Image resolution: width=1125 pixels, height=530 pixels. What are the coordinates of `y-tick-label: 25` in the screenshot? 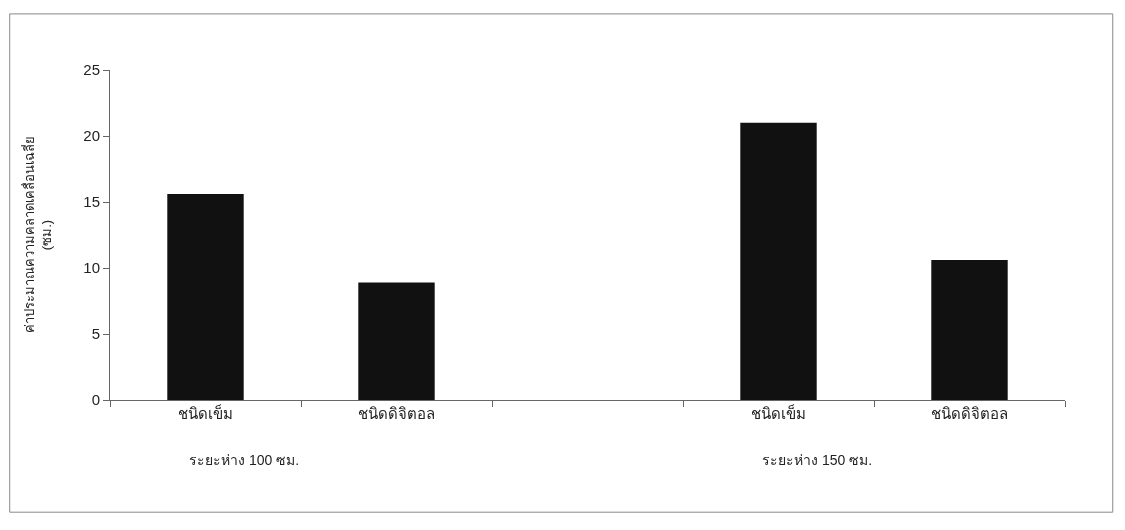 It's located at (91, 70).